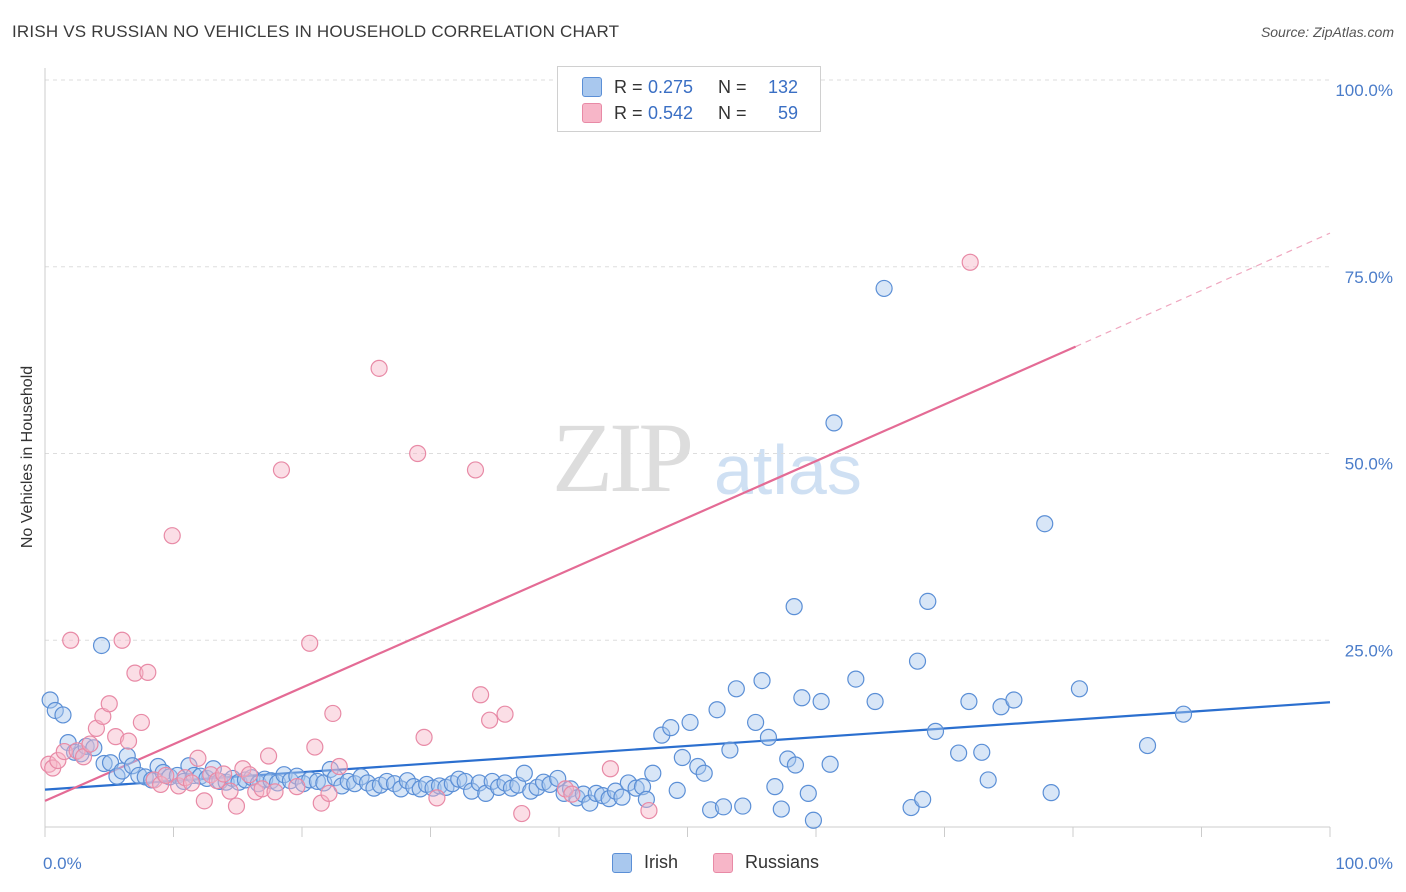 The image size is (1406, 892). Describe the element at coordinates (671, 86) in the screenshot. I see `irish-r-value: 0.275` at that location.